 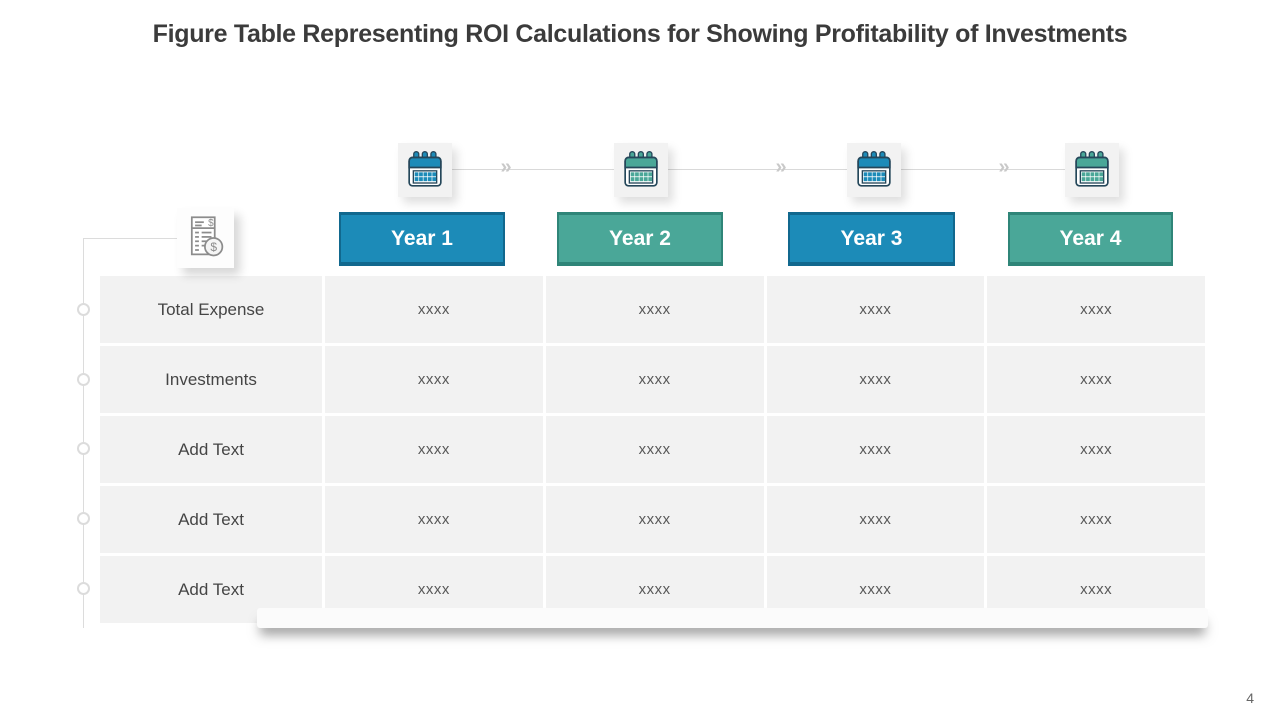 What do you see at coordinates (83, 433) in the screenshot?
I see `guide-line-vertical` at bounding box center [83, 433].